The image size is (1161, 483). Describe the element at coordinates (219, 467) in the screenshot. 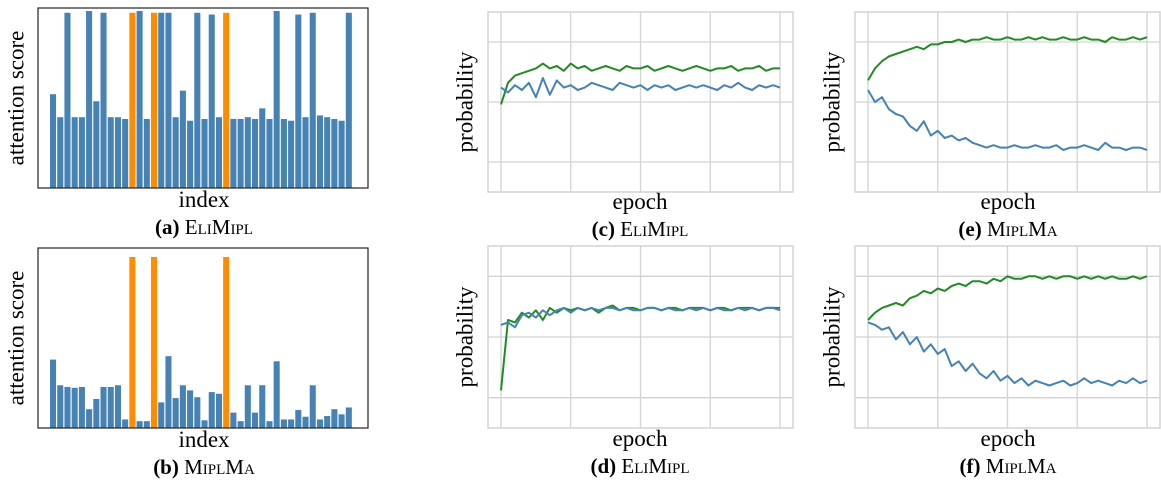

I see `caption-name: MiplMa` at that location.